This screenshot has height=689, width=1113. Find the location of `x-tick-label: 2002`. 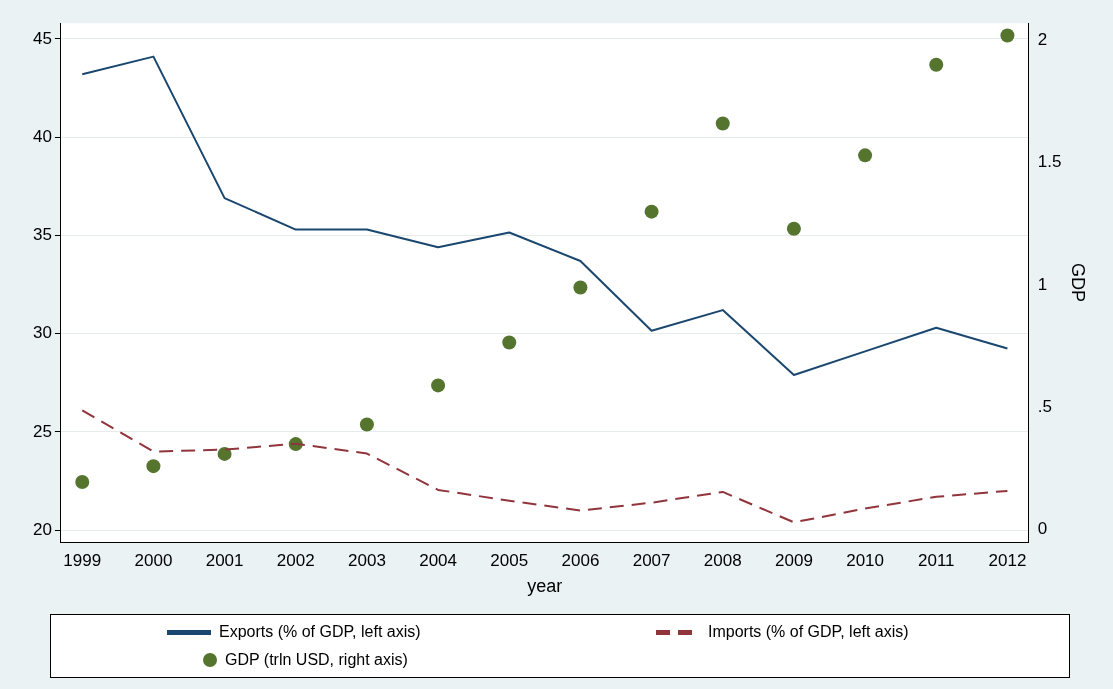

x-tick-label: 2002 is located at coordinates (295, 560).